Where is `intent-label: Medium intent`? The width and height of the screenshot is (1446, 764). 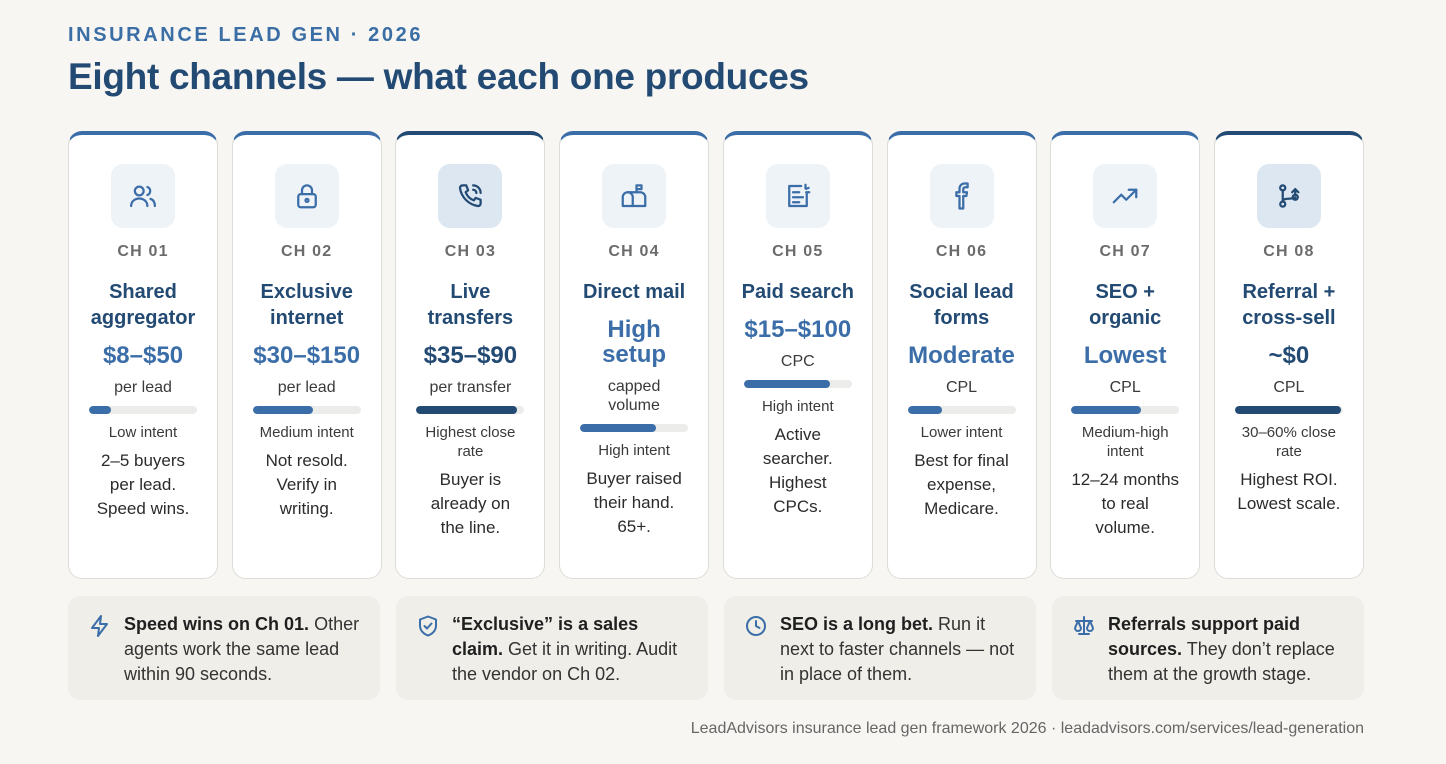 intent-label: Medium intent is located at coordinates (307, 432).